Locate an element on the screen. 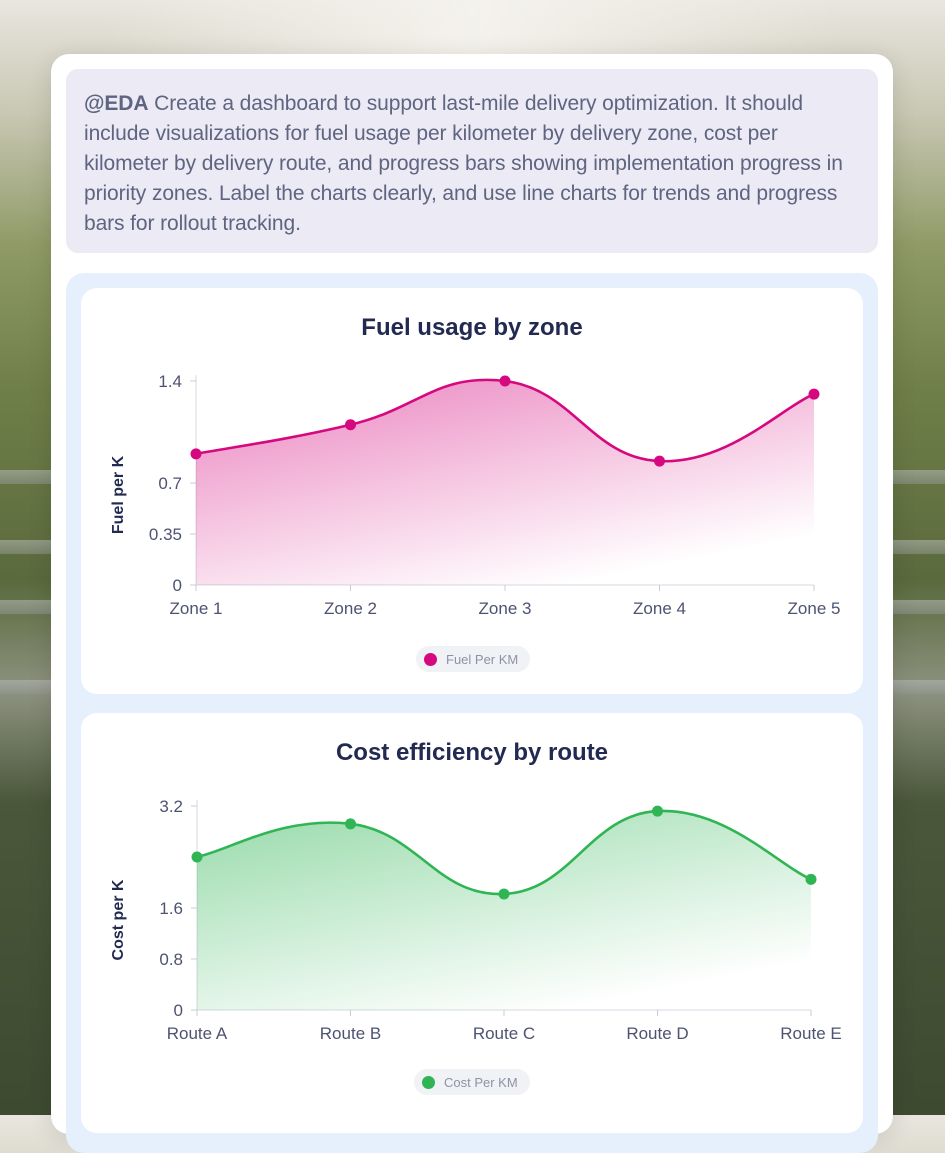 This screenshot has width=945, height=1153. x-tick-label: Route C is located at coordinates (504, 1033).